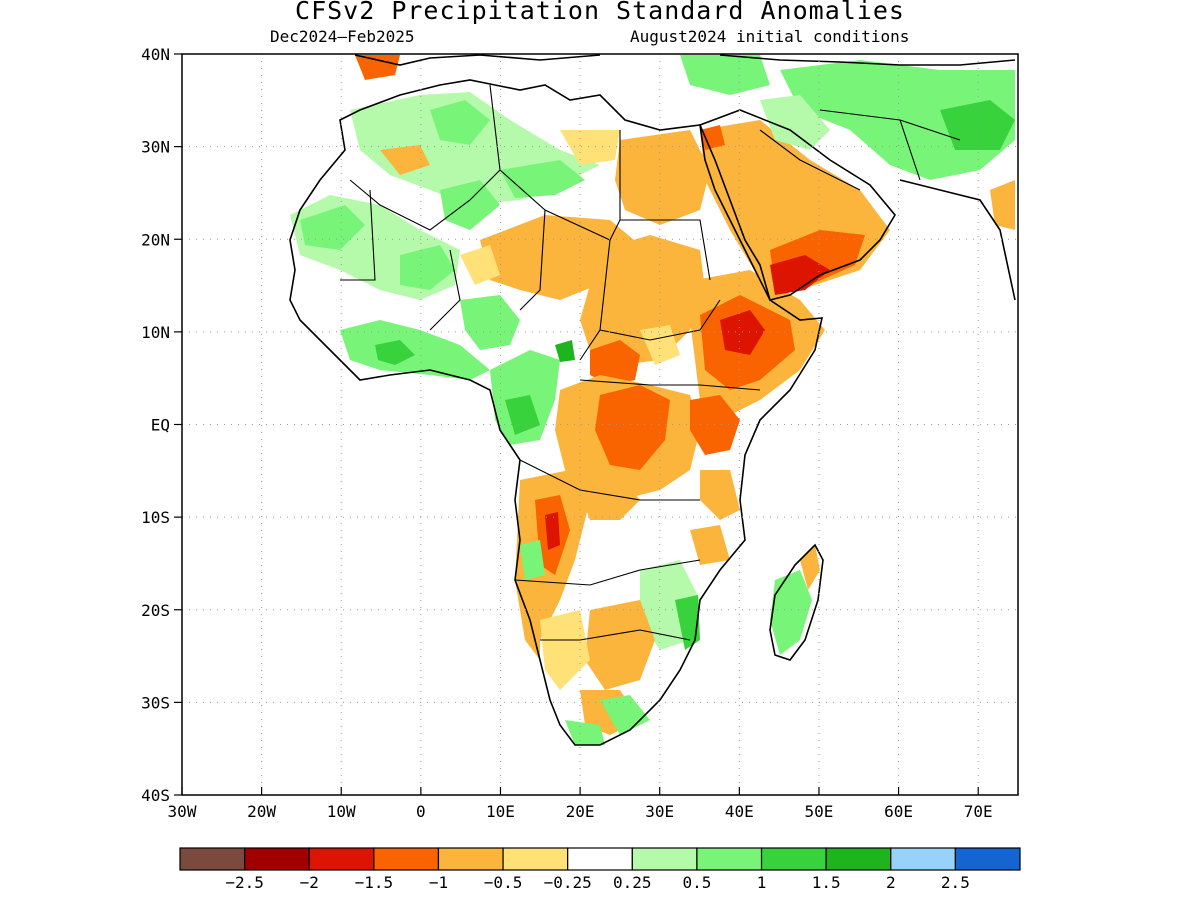  Describe the element at coordinates (438, 882) in the screenshot. I see `colorbar-label: −1` at that location.